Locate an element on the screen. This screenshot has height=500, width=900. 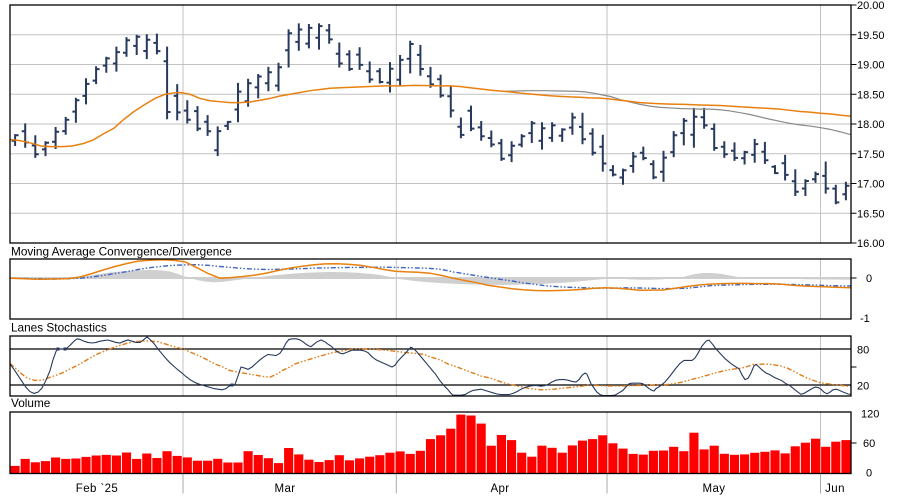
svg-text: 19.00 is located at coordinates (871, 66).